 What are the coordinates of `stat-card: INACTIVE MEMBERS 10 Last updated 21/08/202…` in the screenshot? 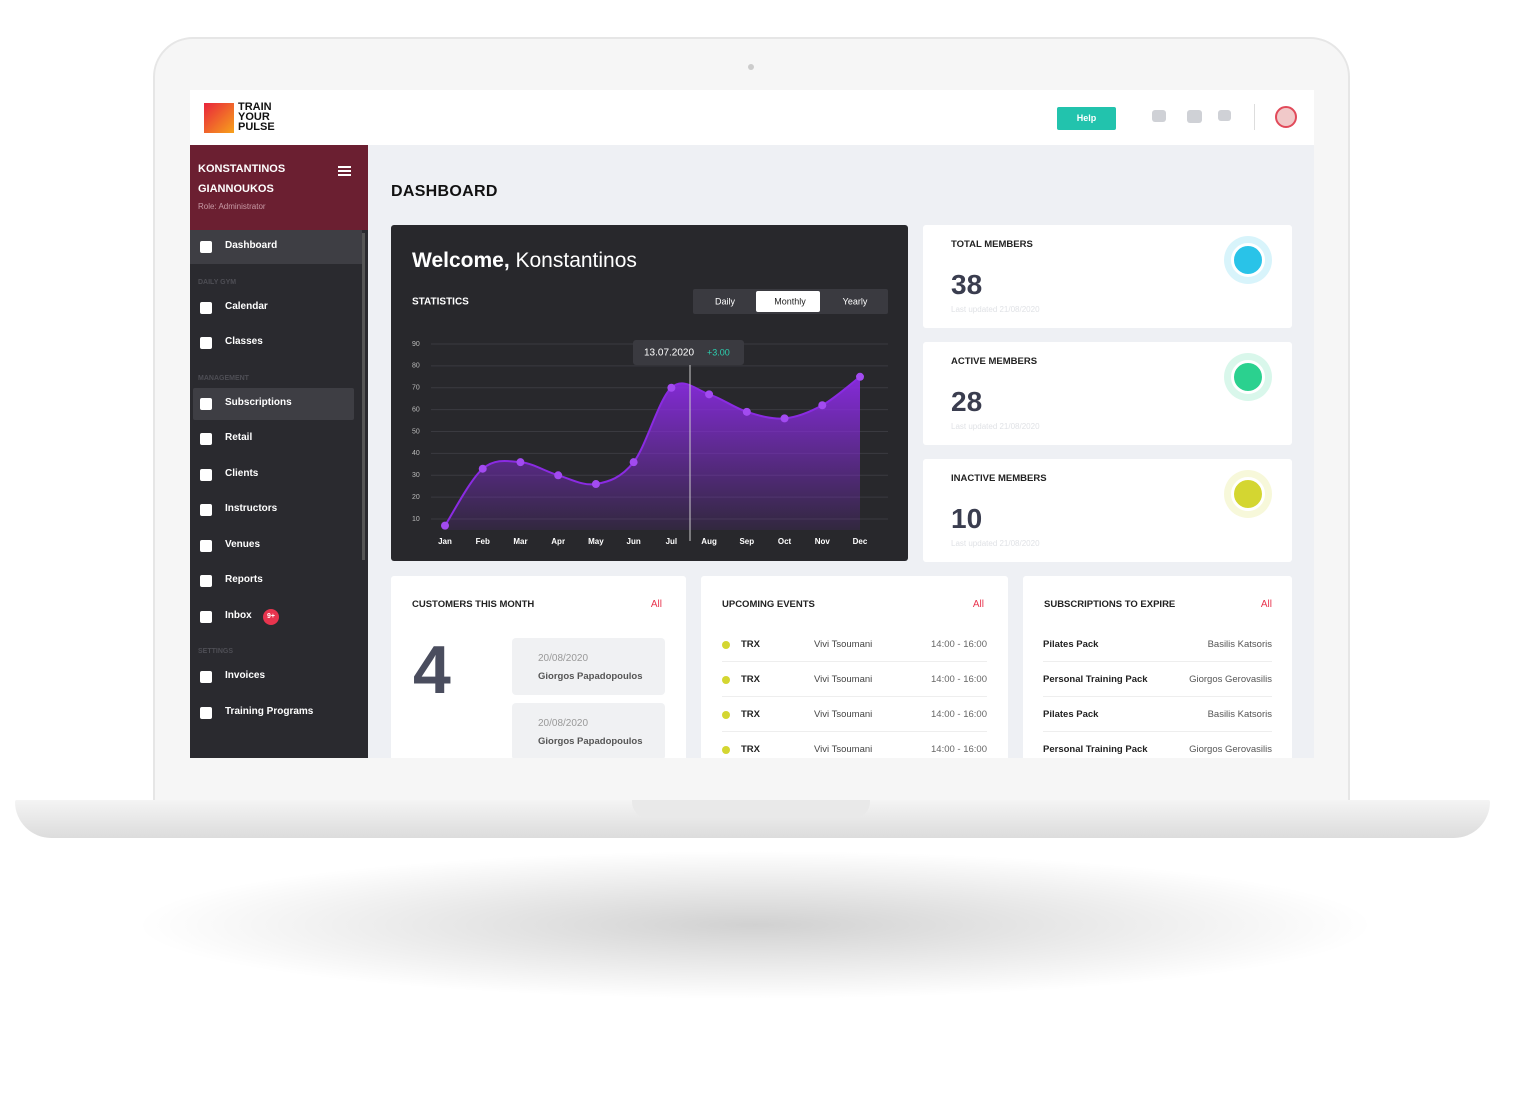 It's located at (1107, 510).